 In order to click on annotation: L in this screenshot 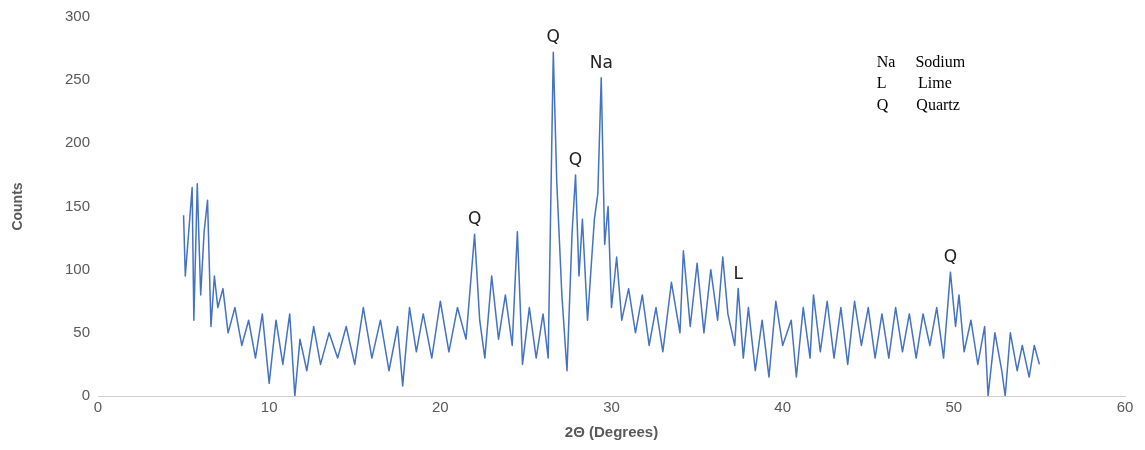, I will do `click(738, 272)`.